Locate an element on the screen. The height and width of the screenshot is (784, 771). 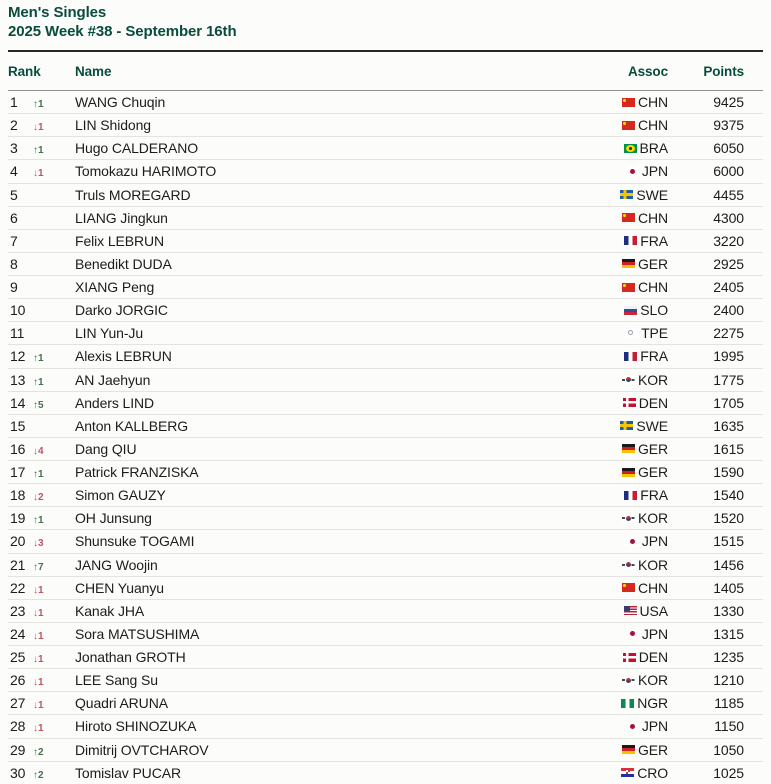
slo-flag-icon is located at coordinates (631, 310).